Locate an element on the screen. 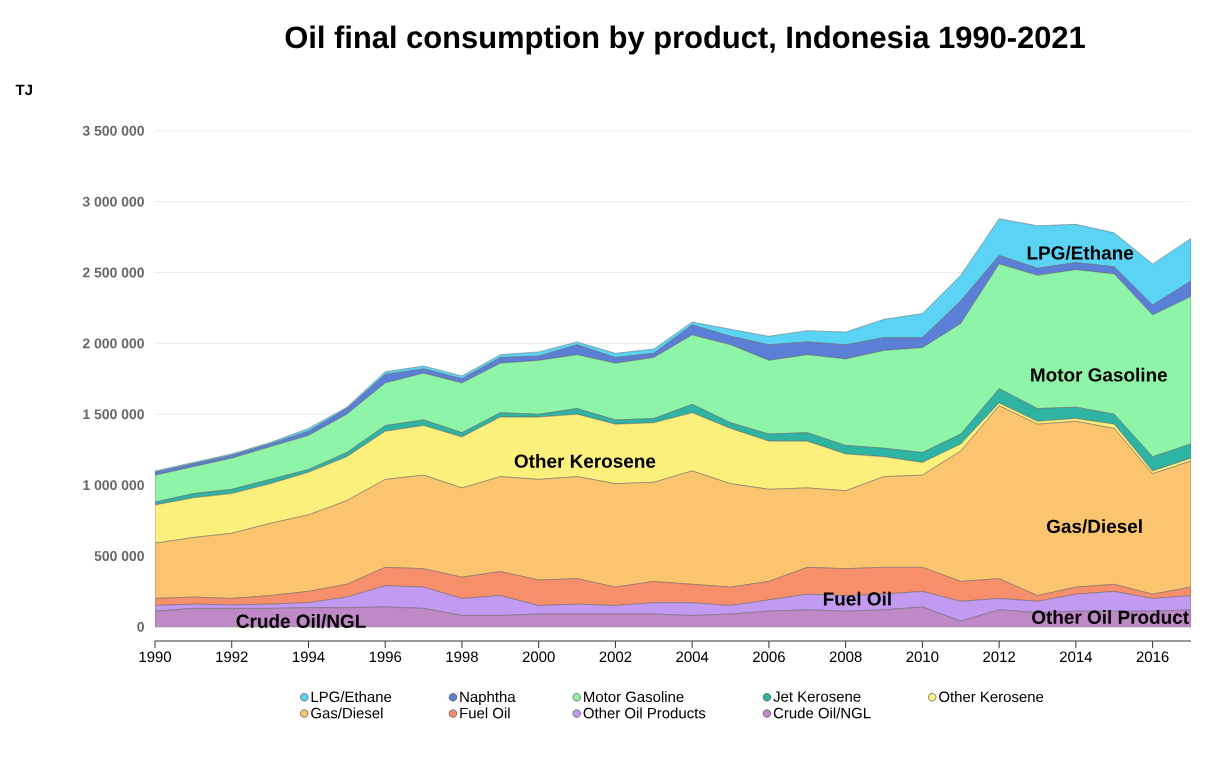 The image size is (1221, 762). x-tick-label: 1996 is located at coordinates (385, 657).